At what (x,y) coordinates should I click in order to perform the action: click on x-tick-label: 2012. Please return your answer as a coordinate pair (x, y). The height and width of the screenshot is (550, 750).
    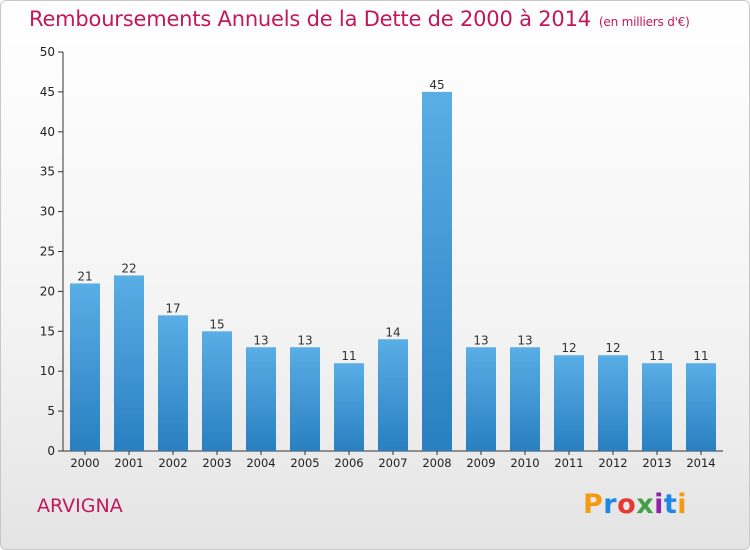
    Looking at the image, I should click on (612, 463).